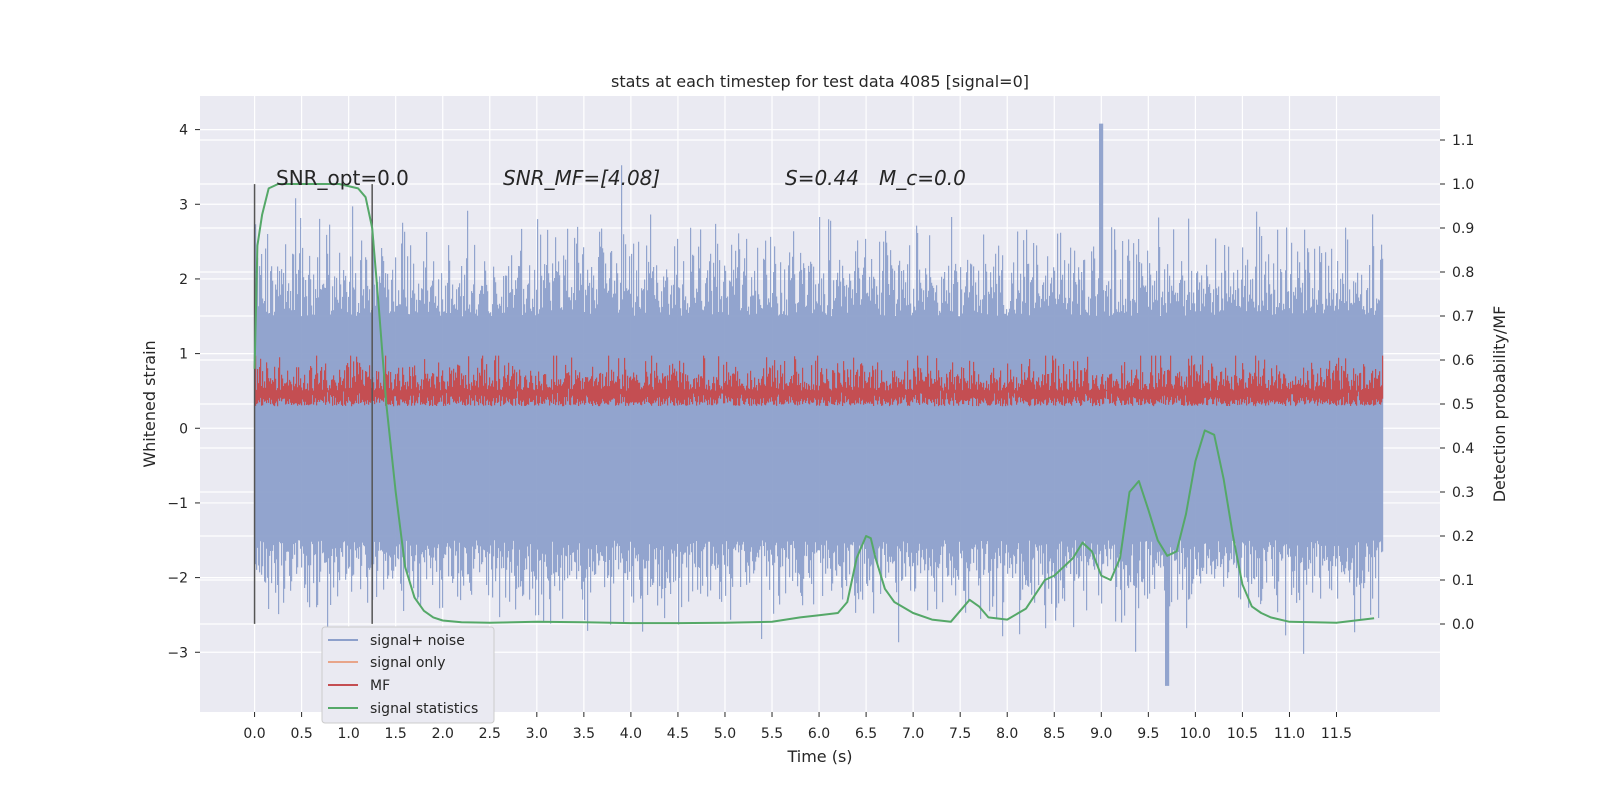 The image size is (1600, 800). I want to click on x-tick-label: 7.0, so click(913, 734).